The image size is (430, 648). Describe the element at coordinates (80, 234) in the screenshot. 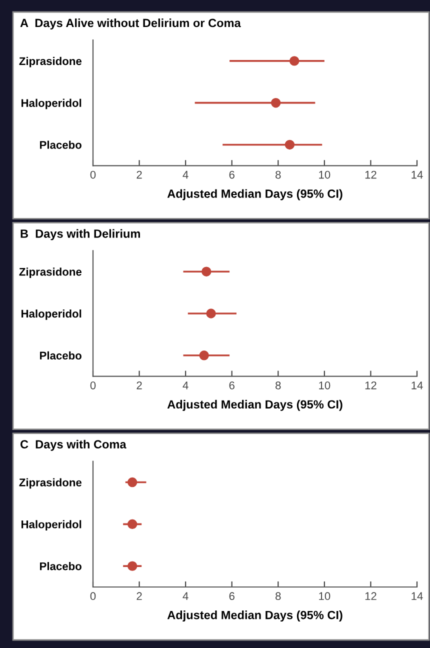

I see `chart-title: B Days with Delirium` at that location.